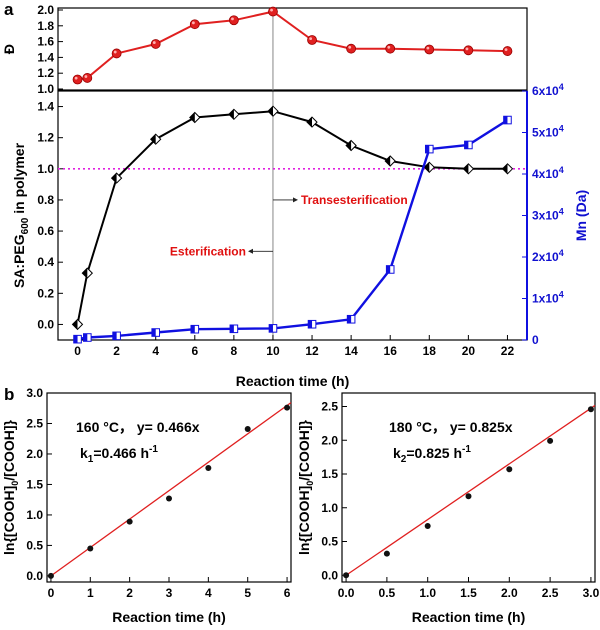  I want to click on y2-tick-label: 0, so click(535, 340).